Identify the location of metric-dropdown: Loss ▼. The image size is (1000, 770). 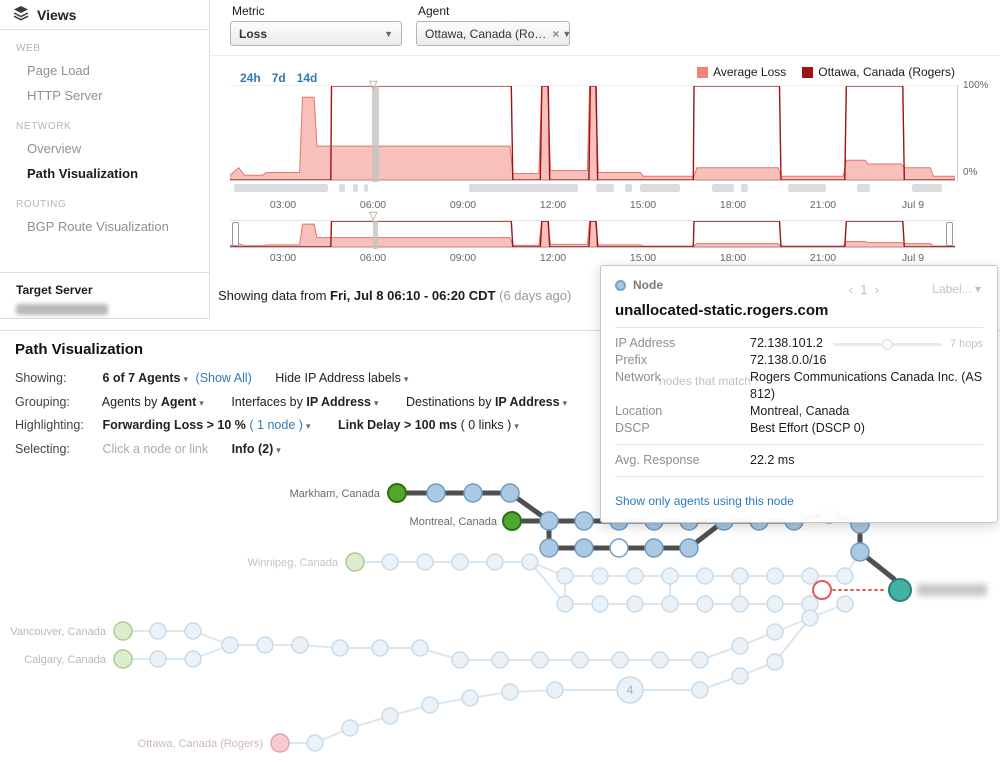
(316, 33).